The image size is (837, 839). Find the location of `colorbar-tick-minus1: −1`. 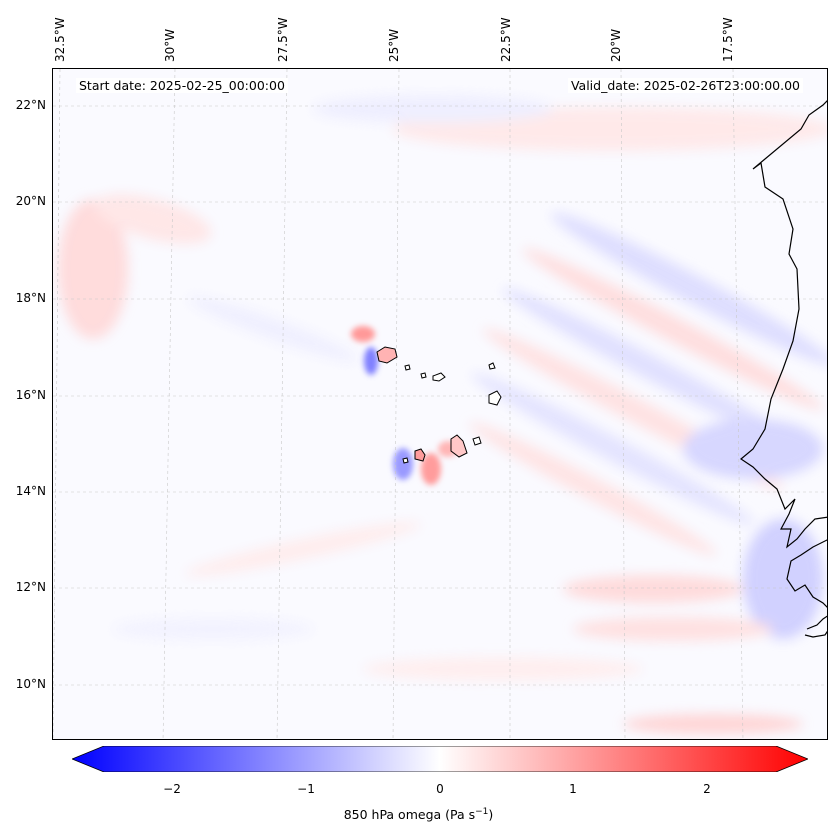

colorbar-tick-minus1: −1 is located at coordinates (306, 789).